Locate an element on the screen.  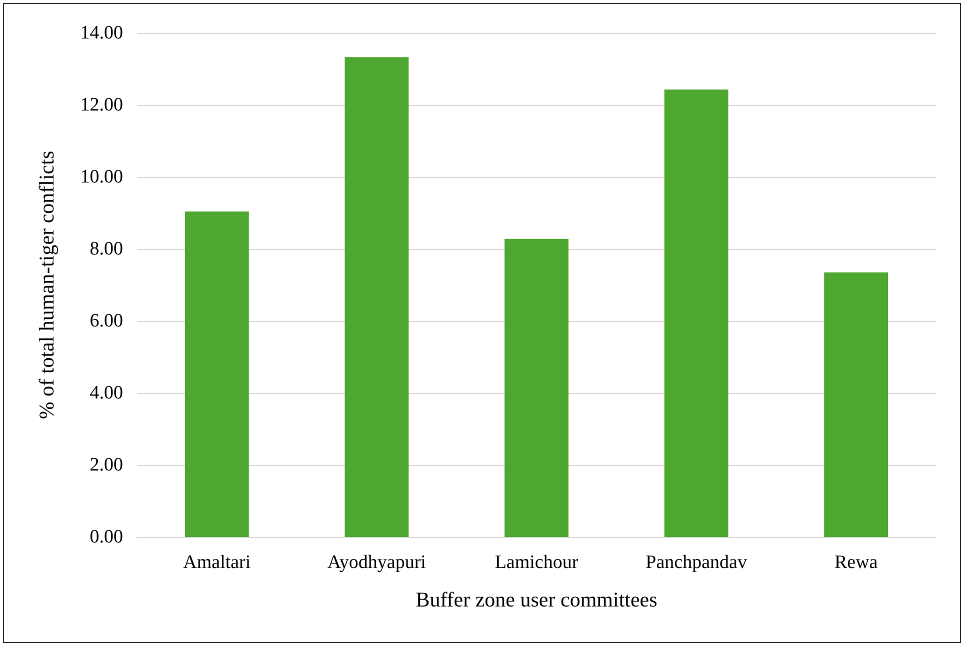
y-tick-label: 10.00 is located at coordinates (101, 177).